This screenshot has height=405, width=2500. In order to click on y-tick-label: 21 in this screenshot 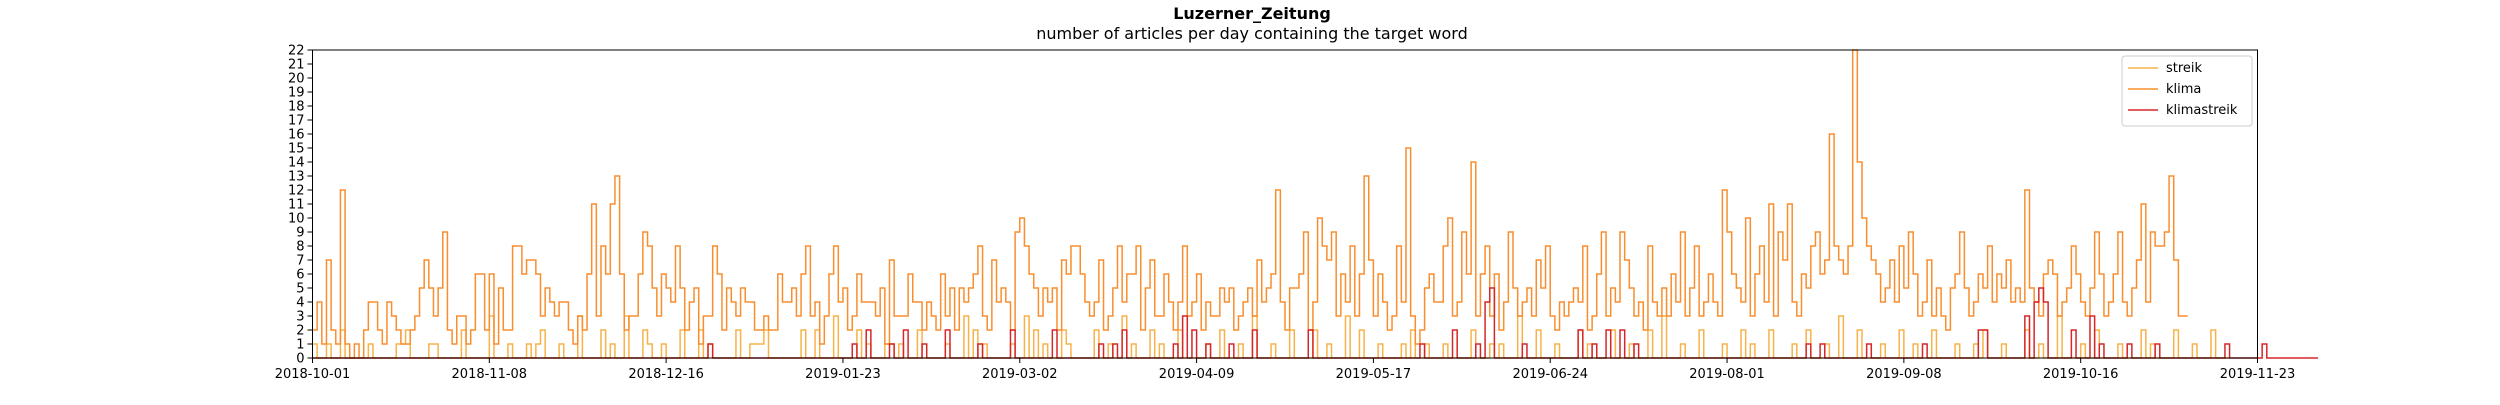, I will do `click(296, 65)`.